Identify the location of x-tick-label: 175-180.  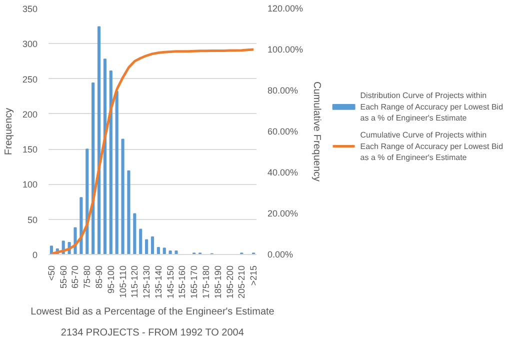
(205, 282).